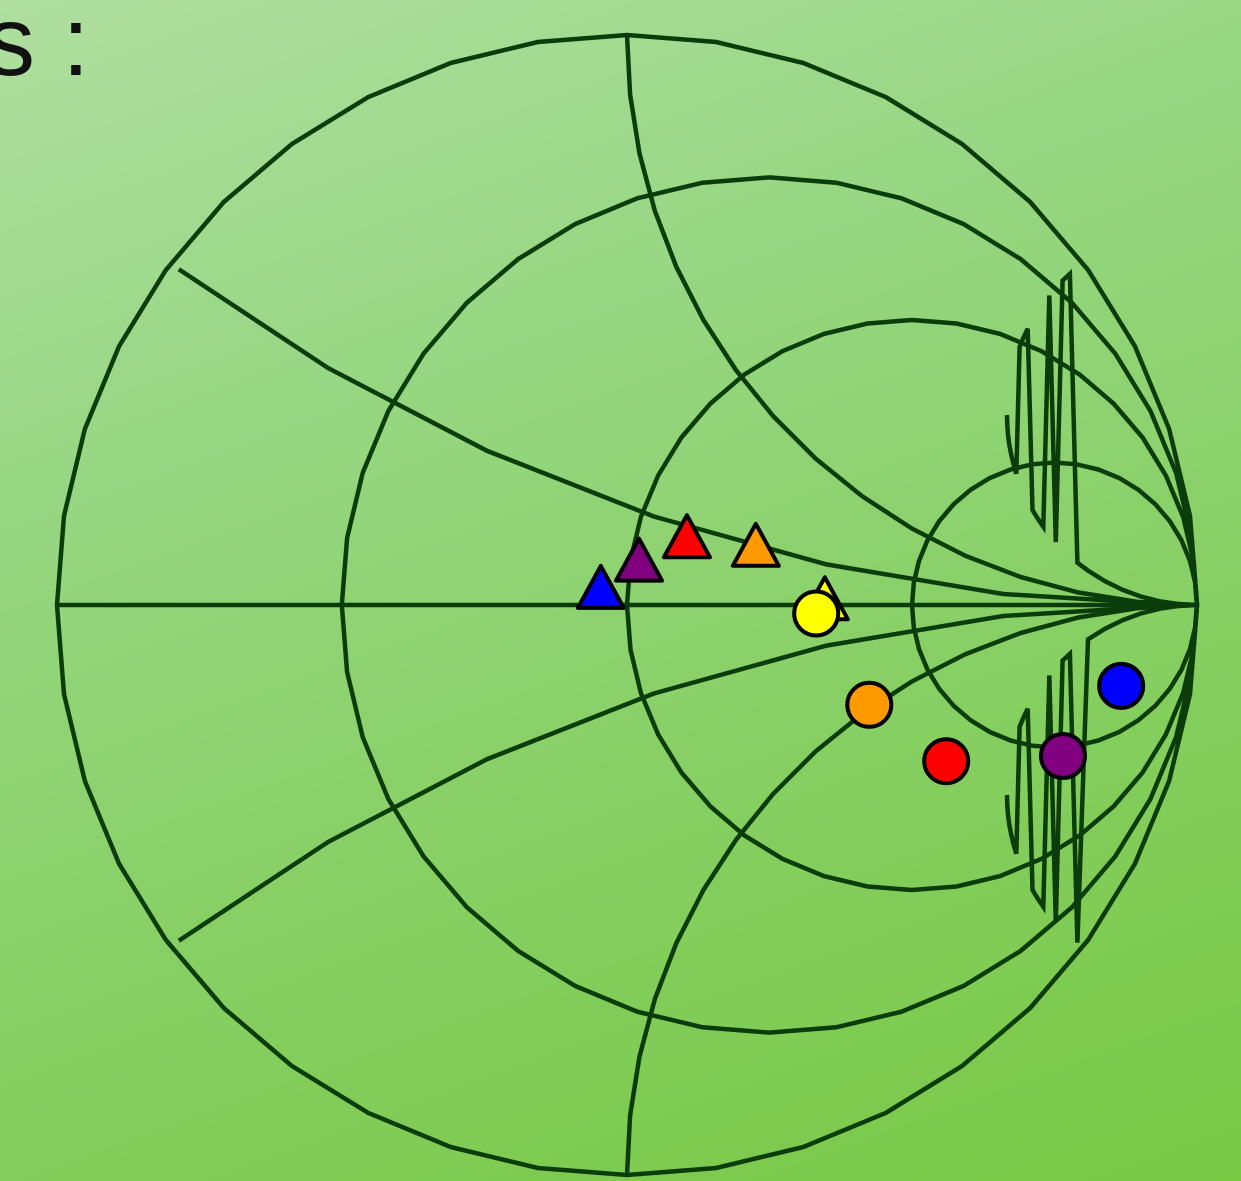 The height and width of the screenshot is (1181, 1241). What do you see at coordinates (755, 544) in the screenshot?
I see `orange-triangle-marker` at bounding box center [755, 544].